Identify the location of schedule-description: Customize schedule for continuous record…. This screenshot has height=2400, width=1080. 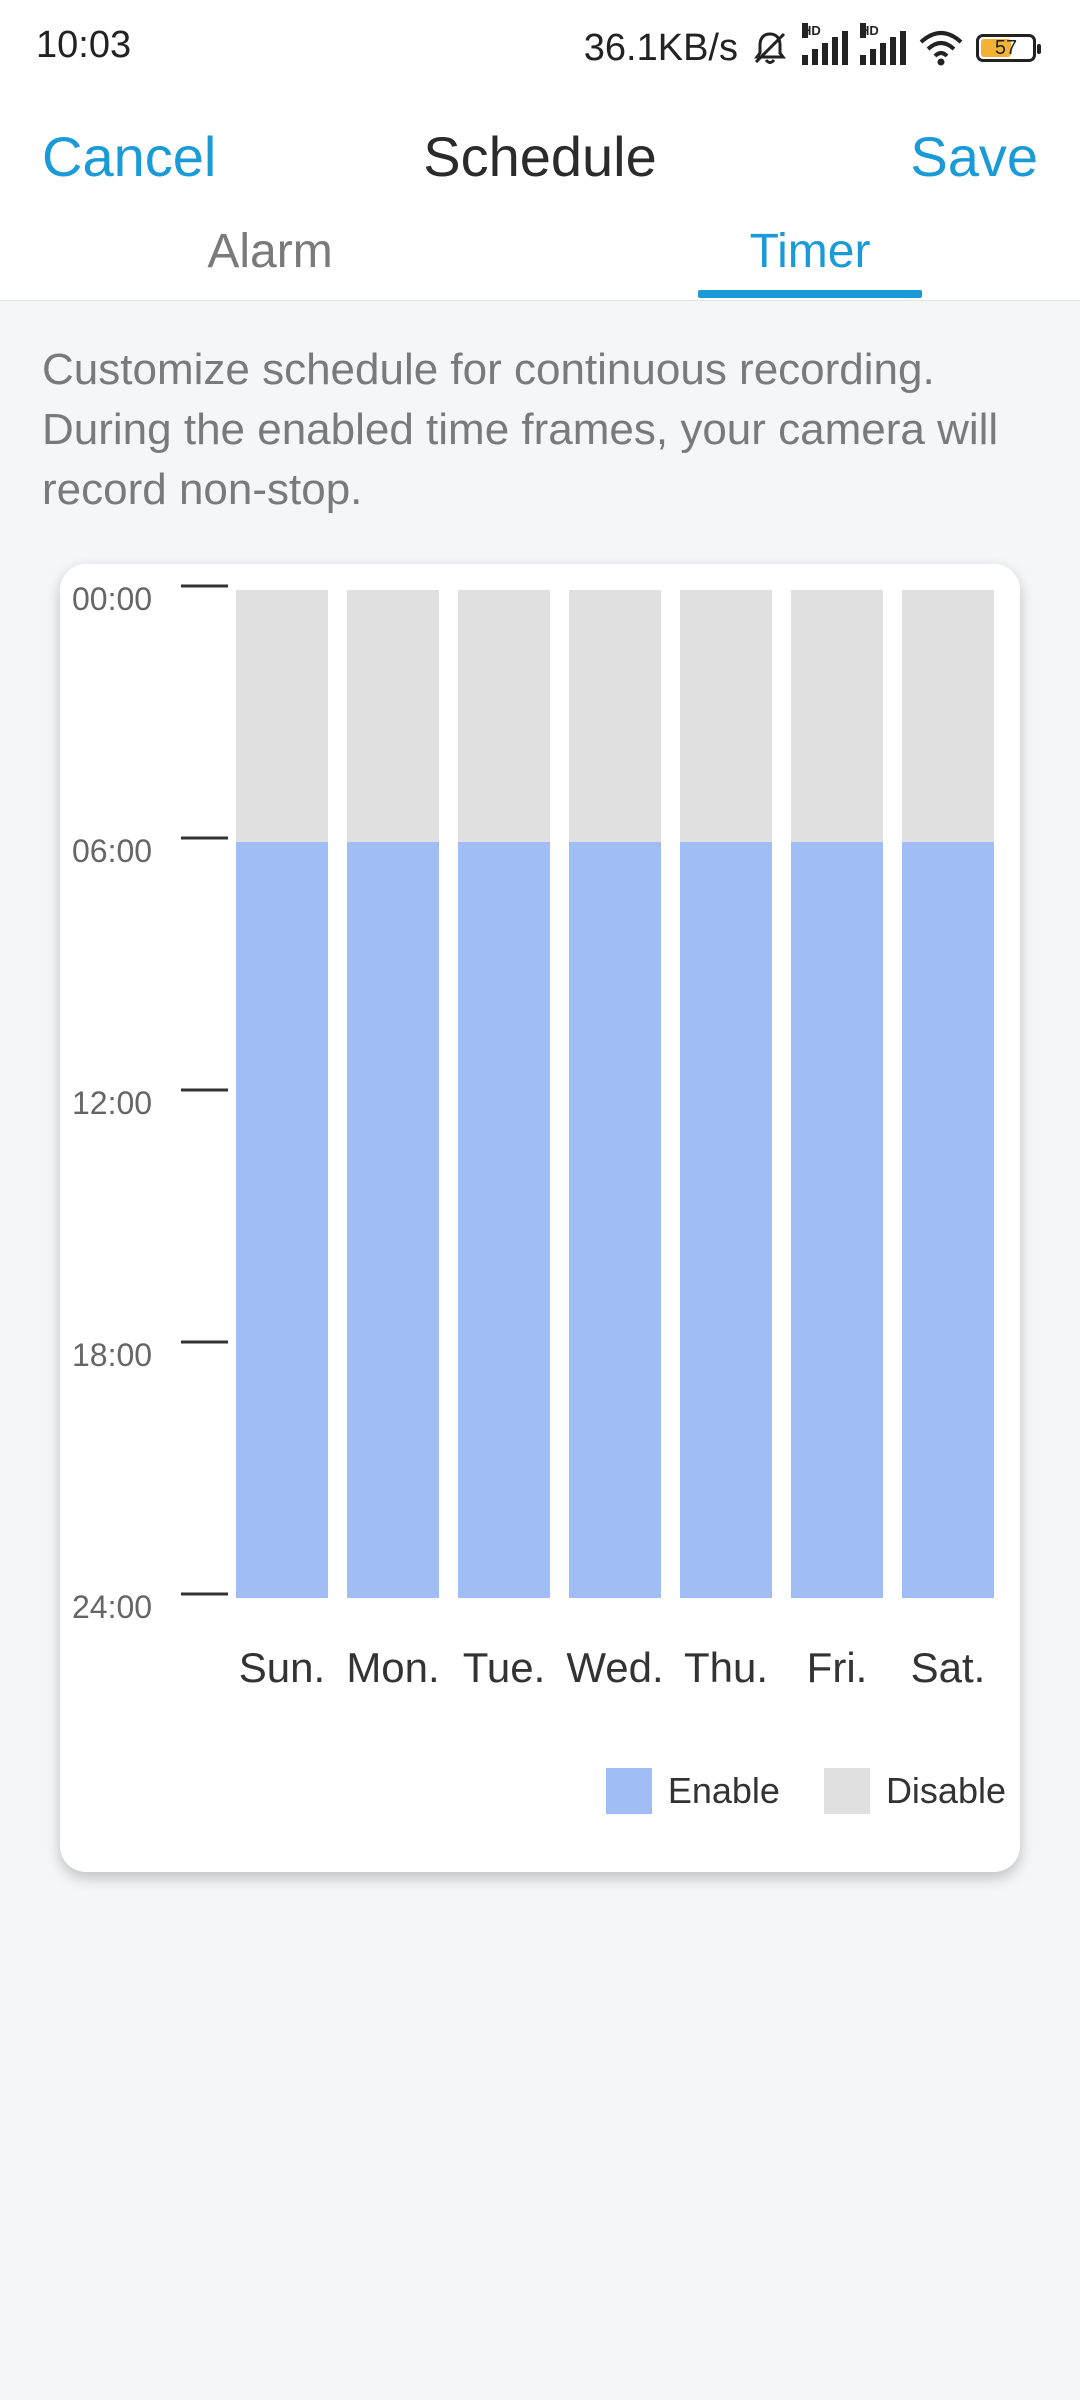
(520, 429).